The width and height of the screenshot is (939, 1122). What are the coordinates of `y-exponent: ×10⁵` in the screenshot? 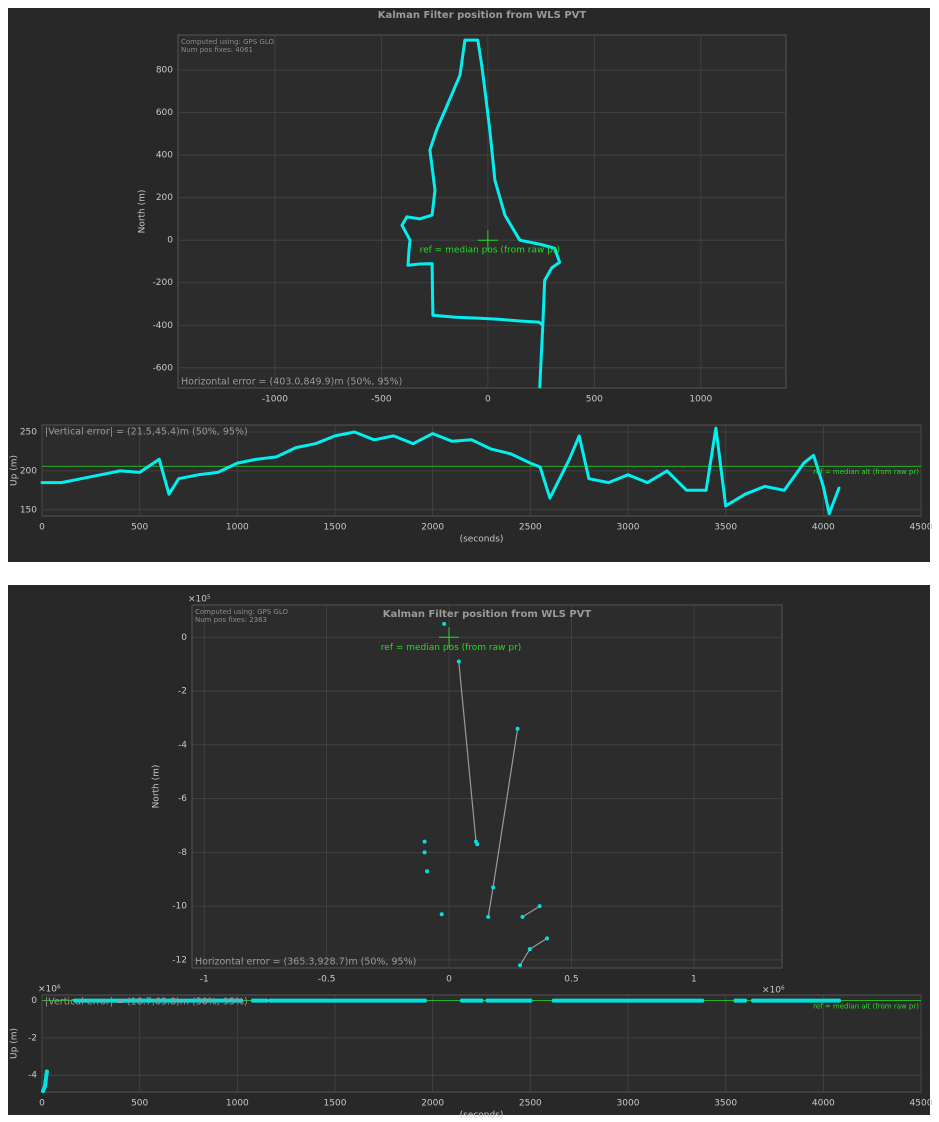 It's located at (199, 600).